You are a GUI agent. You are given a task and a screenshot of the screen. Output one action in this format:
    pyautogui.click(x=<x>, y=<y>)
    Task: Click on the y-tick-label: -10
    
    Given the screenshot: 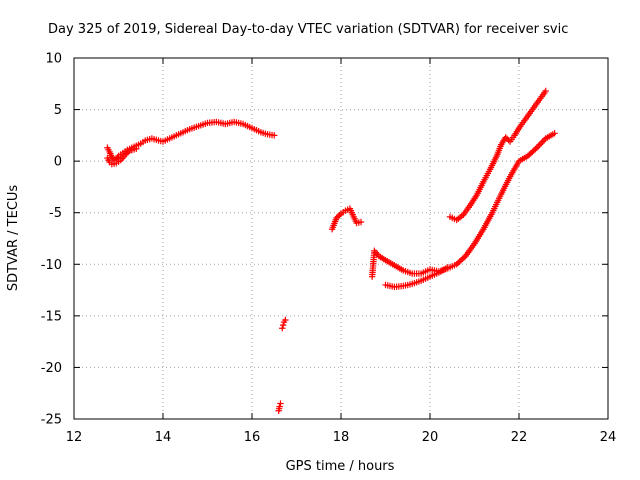 What is the action you would take?
    pyautogui.click(x=51, y=265)
    